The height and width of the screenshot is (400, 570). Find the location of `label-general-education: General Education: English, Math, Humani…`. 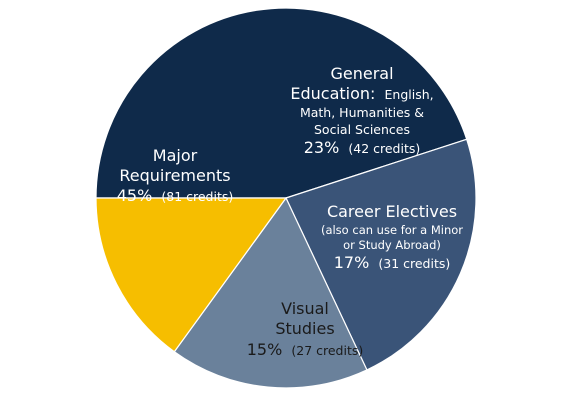

label-general-education: General Education: English, Math, Humani… is located at coordinates (361, 110).